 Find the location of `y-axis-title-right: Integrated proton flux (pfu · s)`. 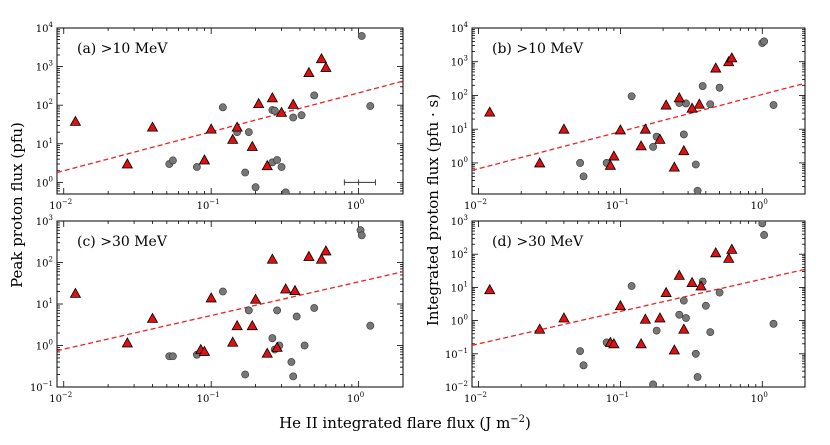

y-axis-title-right: Integrated proton flux (pfu · s) is located at coordinates (433, 210).